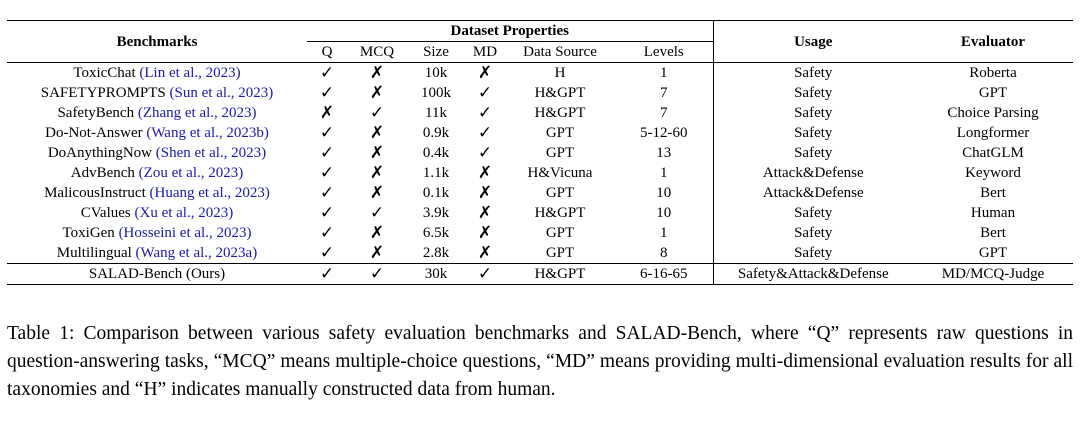  I want to click on size-cell: 0.1k, so click(436, 193).